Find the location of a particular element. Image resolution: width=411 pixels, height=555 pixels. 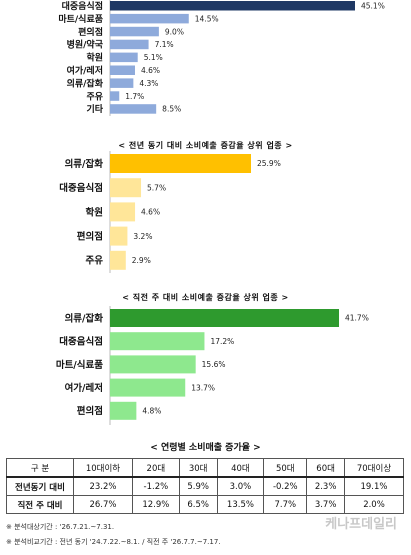

table-cell: 2.3% is located at coordinates (325, 486).